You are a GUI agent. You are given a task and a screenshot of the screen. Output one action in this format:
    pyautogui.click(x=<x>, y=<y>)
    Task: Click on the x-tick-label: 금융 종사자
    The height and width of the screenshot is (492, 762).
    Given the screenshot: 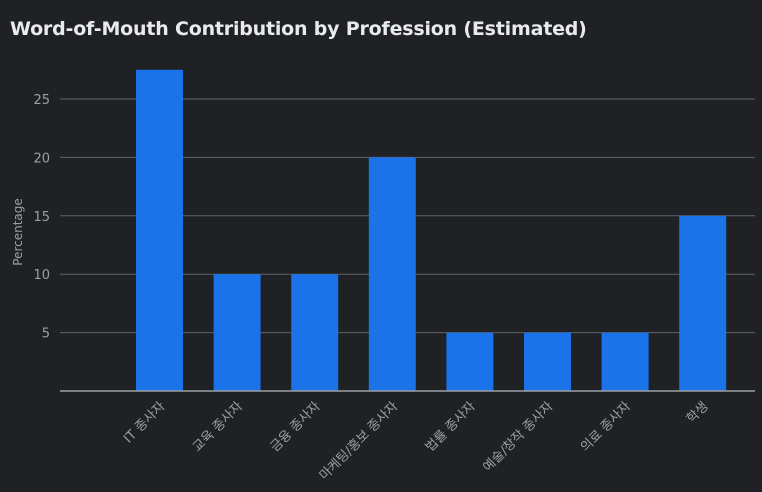 What is the action you would take?
    pyautogui.click(x=296, y=427)
    